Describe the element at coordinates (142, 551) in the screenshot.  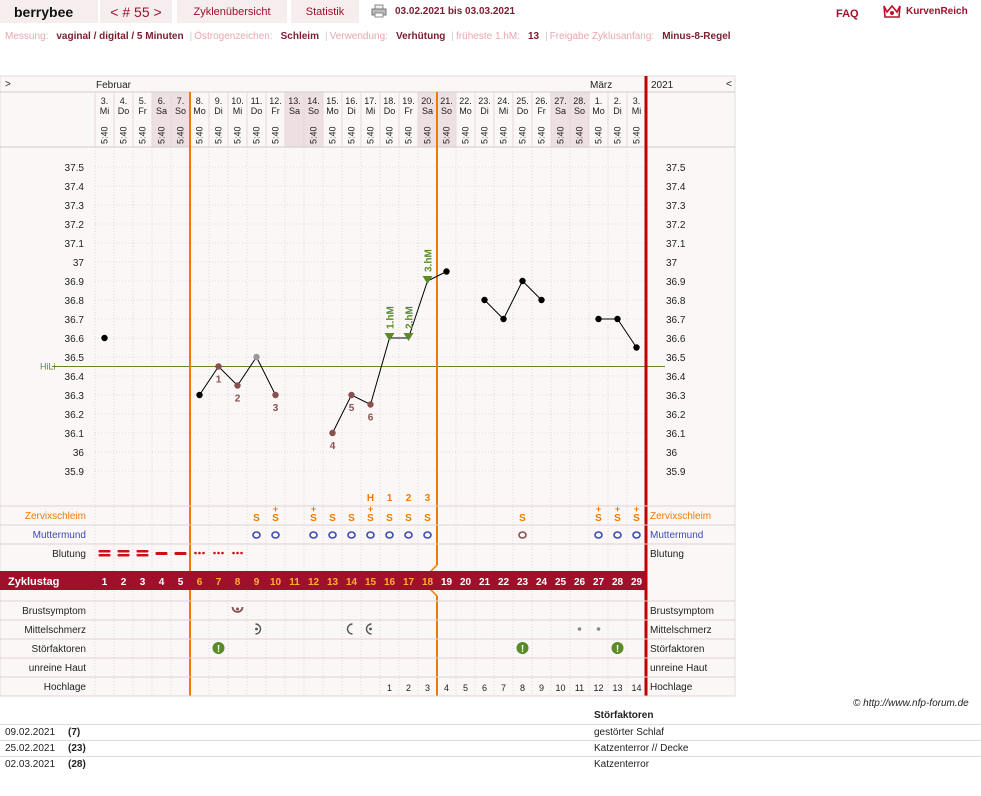
I see `bleeding-mark` at that location.